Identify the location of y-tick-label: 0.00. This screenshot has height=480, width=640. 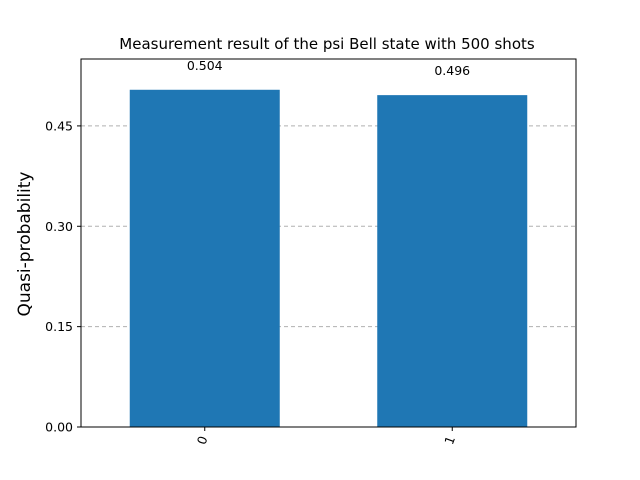
(59, 427).